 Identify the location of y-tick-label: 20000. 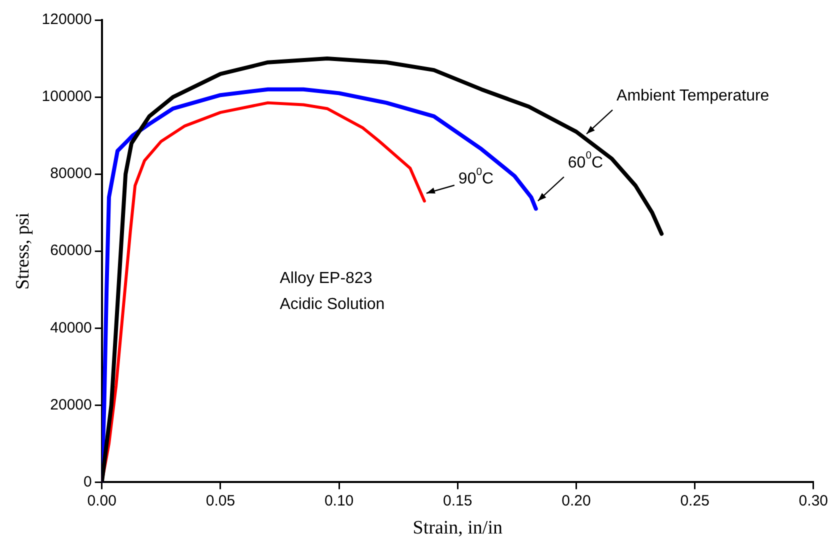
(71, 405).